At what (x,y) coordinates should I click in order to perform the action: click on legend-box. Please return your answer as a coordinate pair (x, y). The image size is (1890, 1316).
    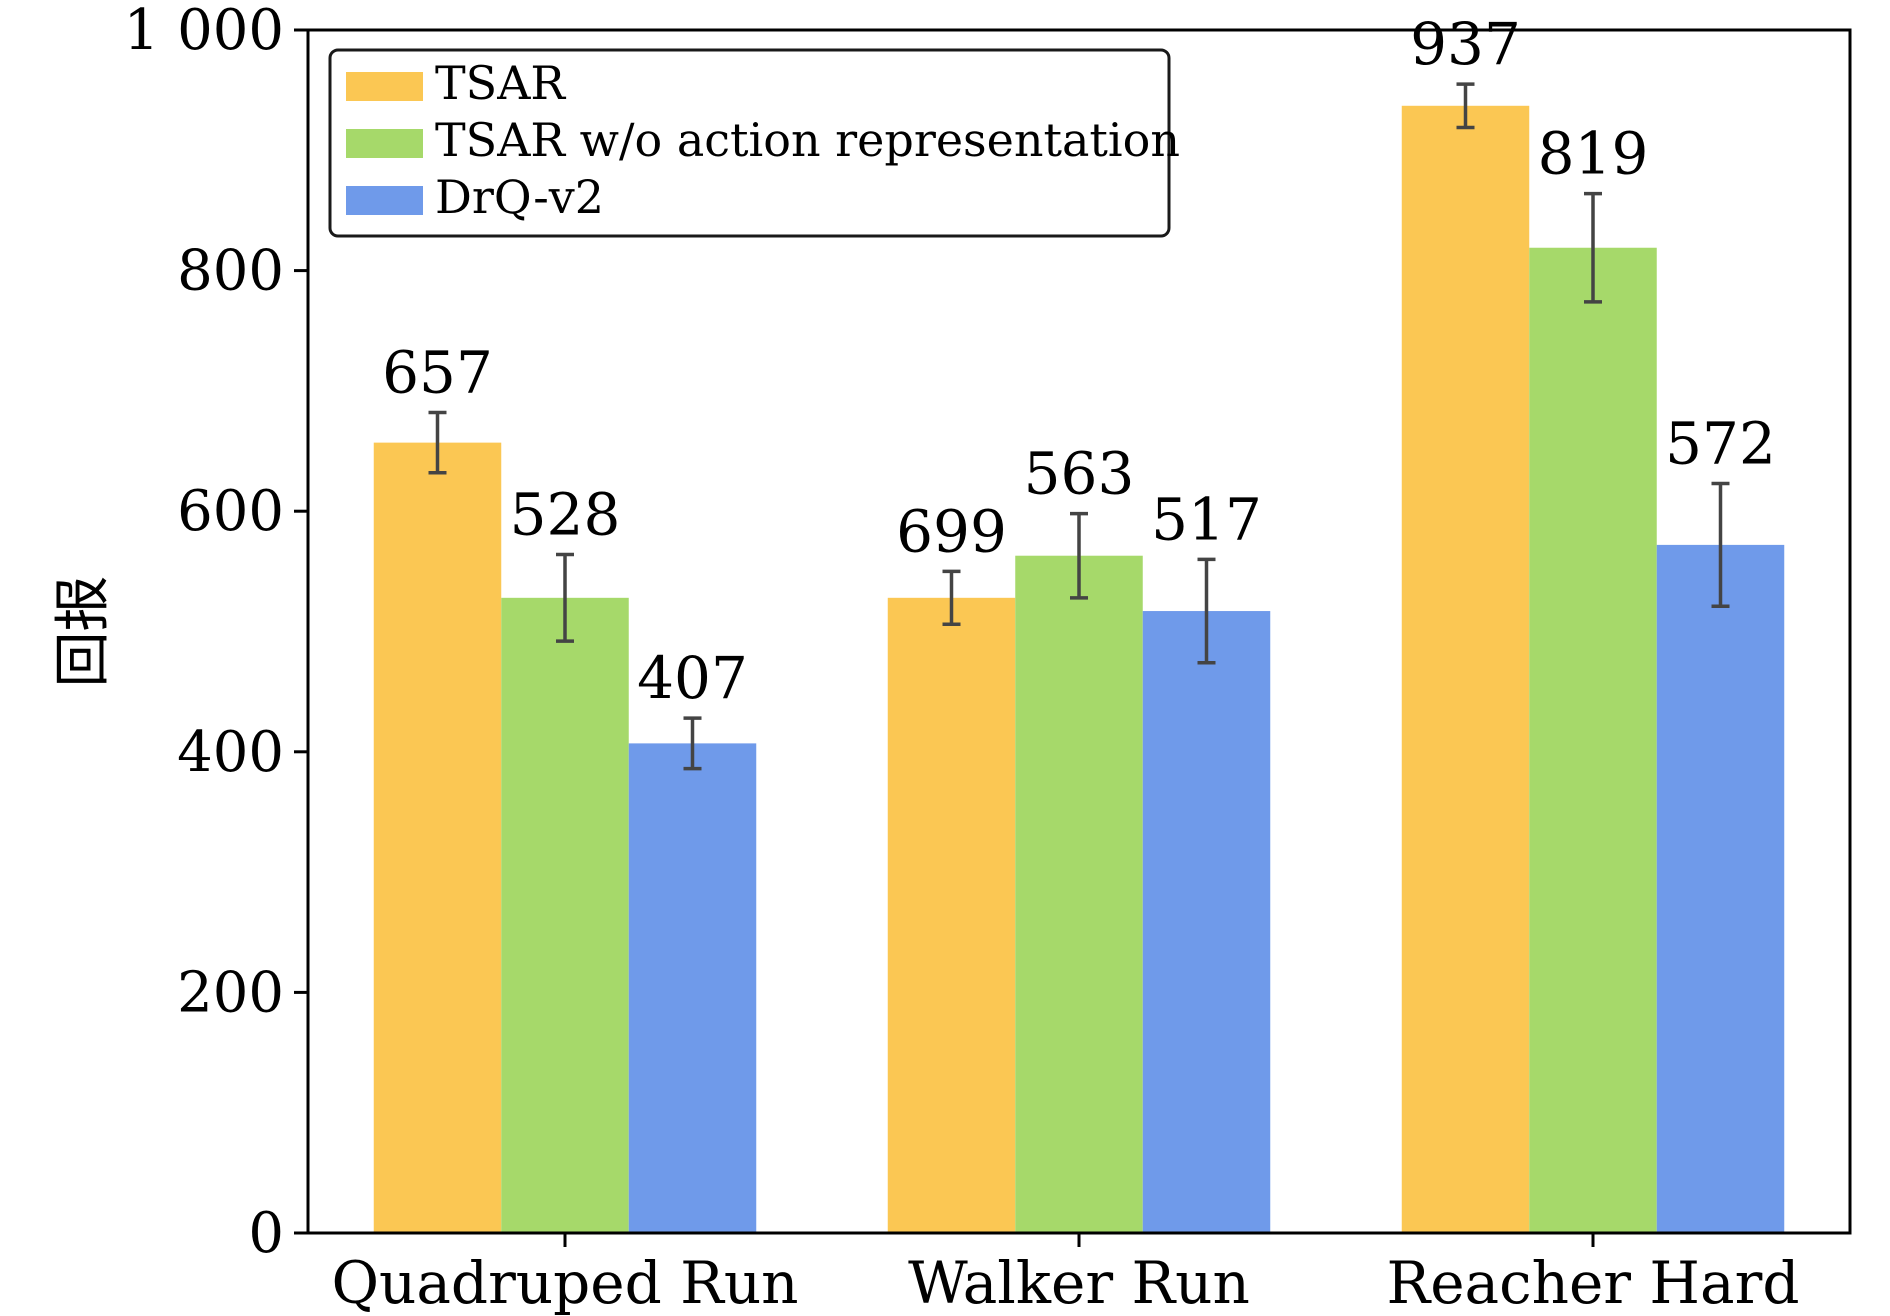
    Looking at the image, I should click on (749, 143).